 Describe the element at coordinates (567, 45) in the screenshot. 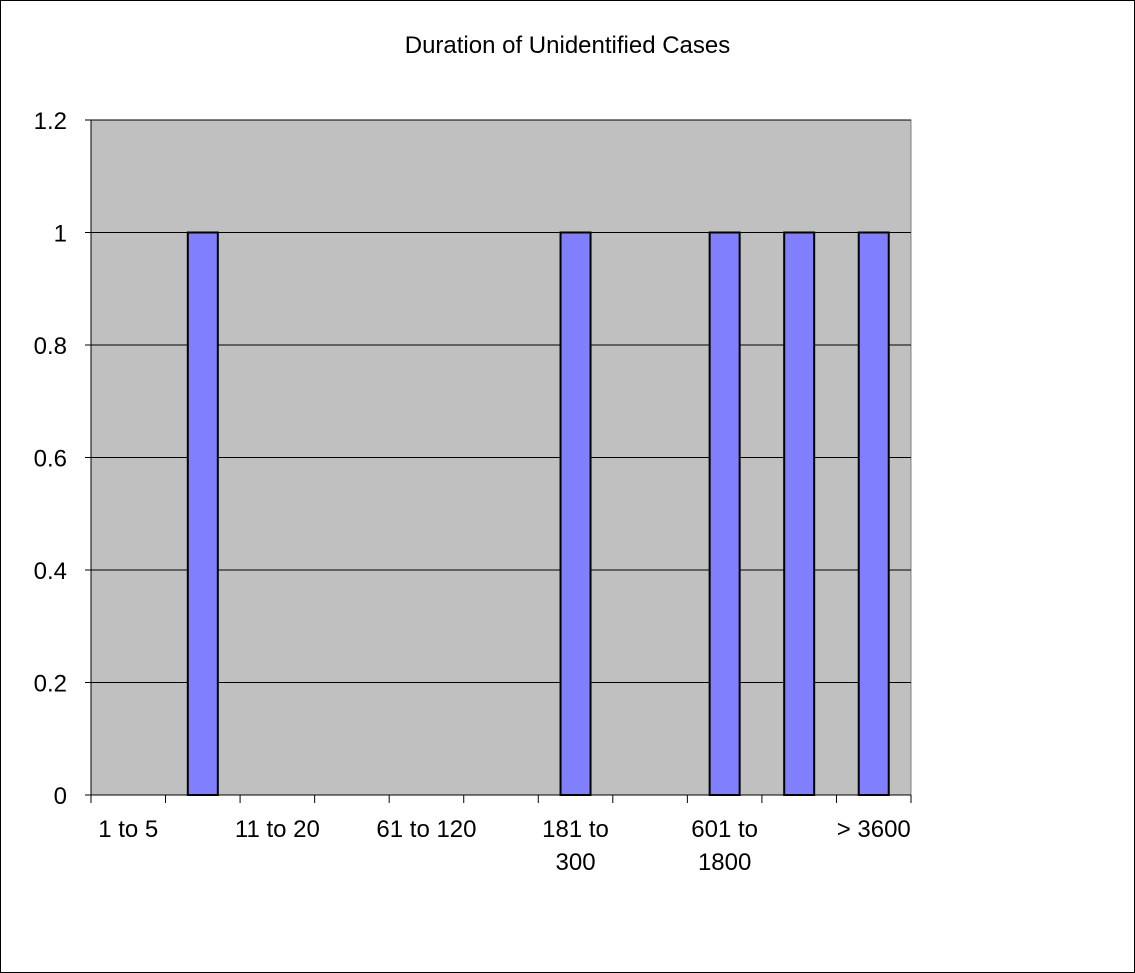

I see `chart-title: Duration of Unidentified Cases` at that location.